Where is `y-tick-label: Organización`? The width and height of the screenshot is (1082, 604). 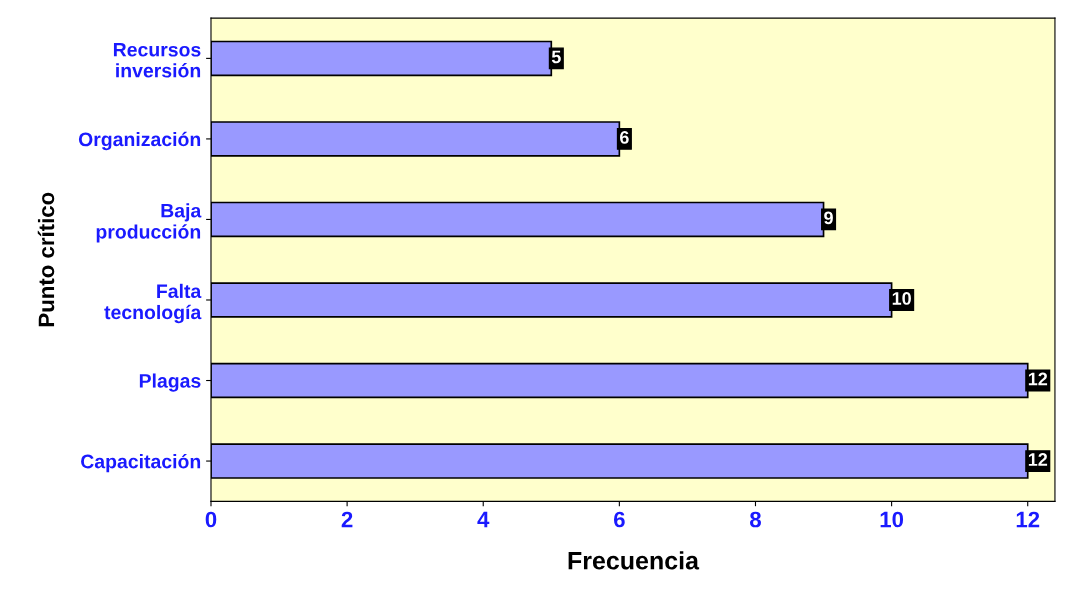
y-tick-label: Organización is located at coordinates (139, 141).